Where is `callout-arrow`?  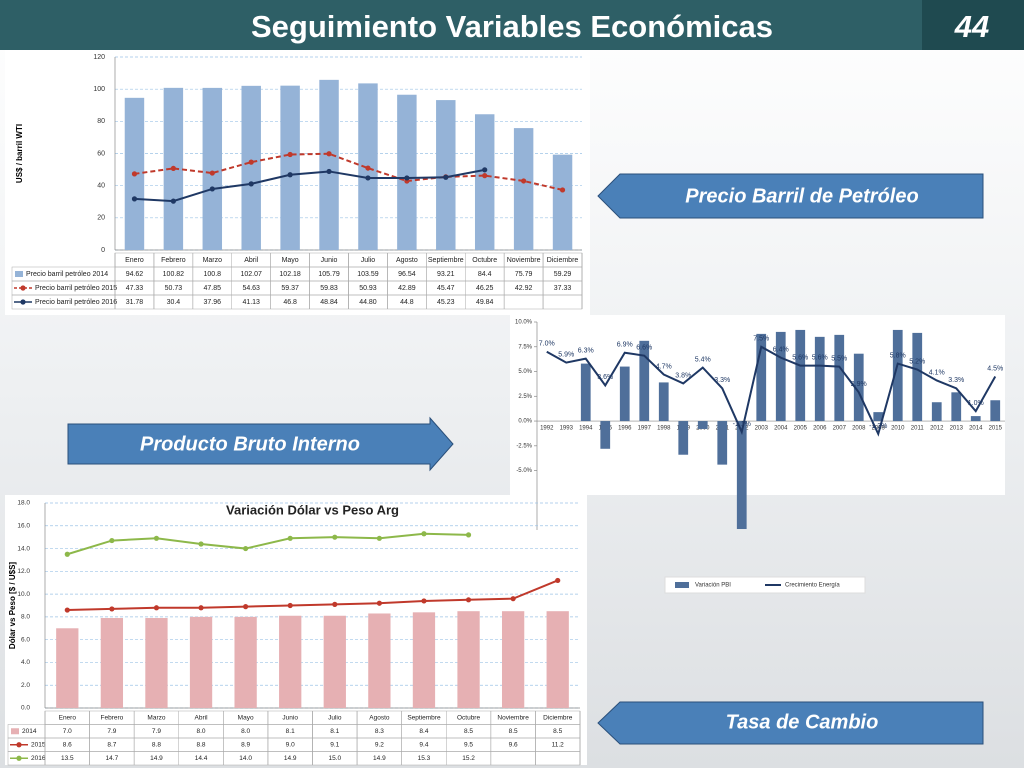
callout-arrow is located at coordinates (260, 444).